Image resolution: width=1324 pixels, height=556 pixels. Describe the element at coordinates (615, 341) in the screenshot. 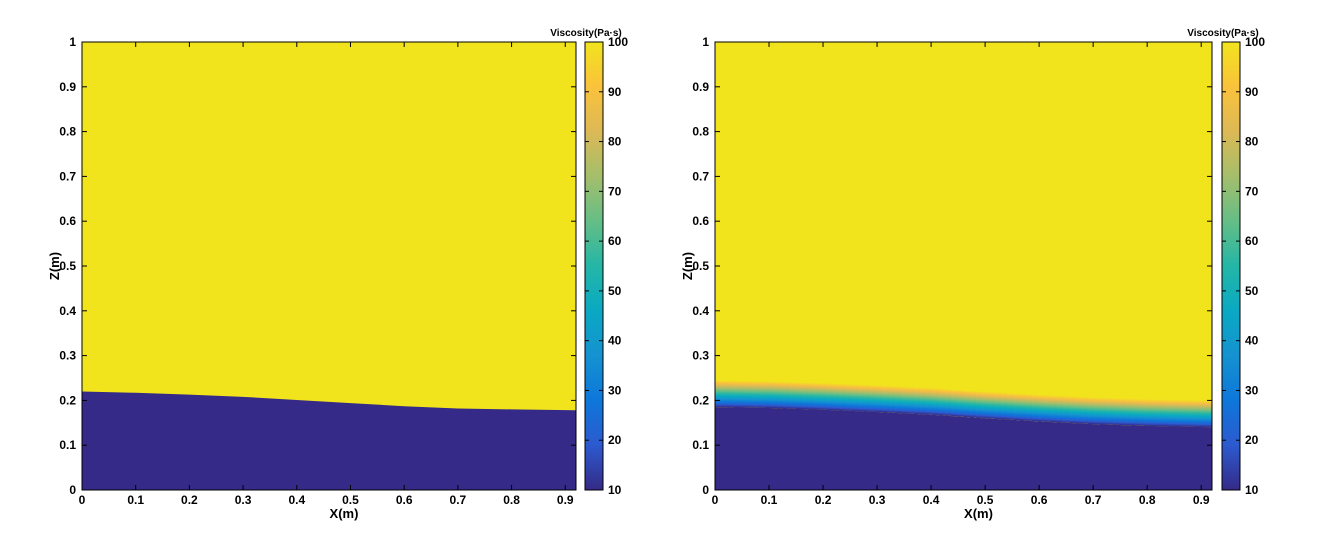

I see `colorbar-tick-label: 40` at that location.